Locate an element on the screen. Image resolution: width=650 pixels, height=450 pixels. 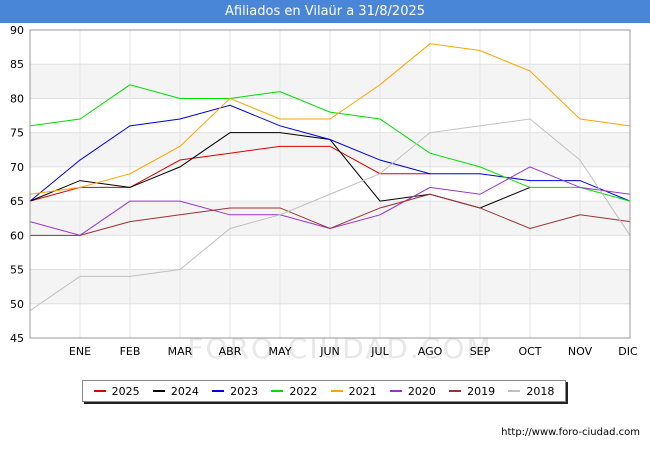
legend-label: 2018 is located at coordinates (540, 391).